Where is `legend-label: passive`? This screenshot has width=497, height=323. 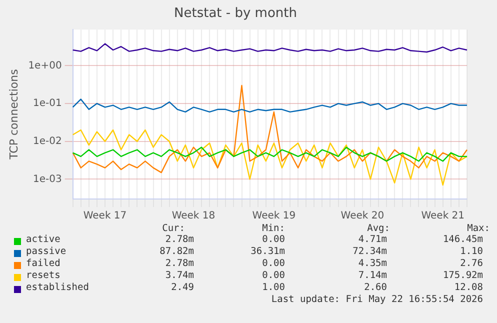 legend-label: passive is located at coordinates (46, 251).